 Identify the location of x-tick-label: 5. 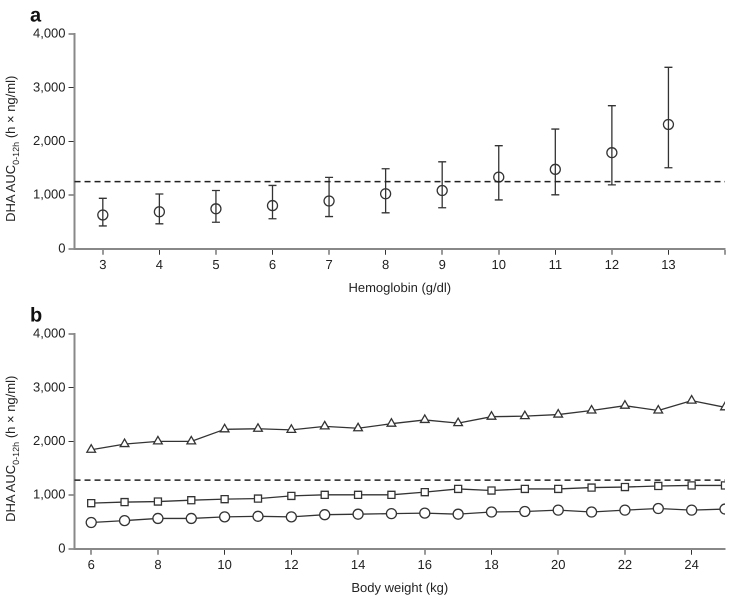
(216, 264).